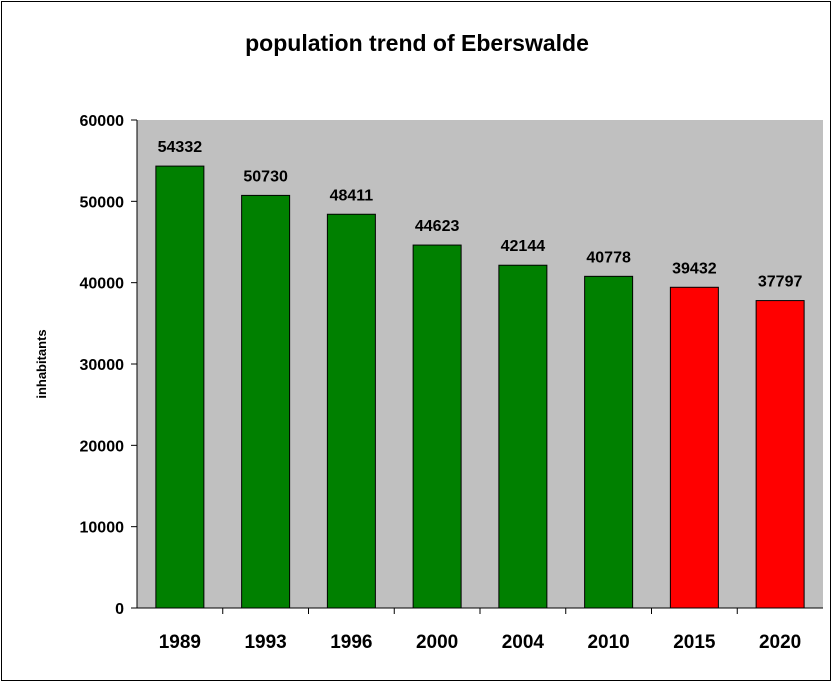  What do you see at coordinates (523, 436) in the screenshot?
I see `bar-2004` at bounding box center [523, 436].